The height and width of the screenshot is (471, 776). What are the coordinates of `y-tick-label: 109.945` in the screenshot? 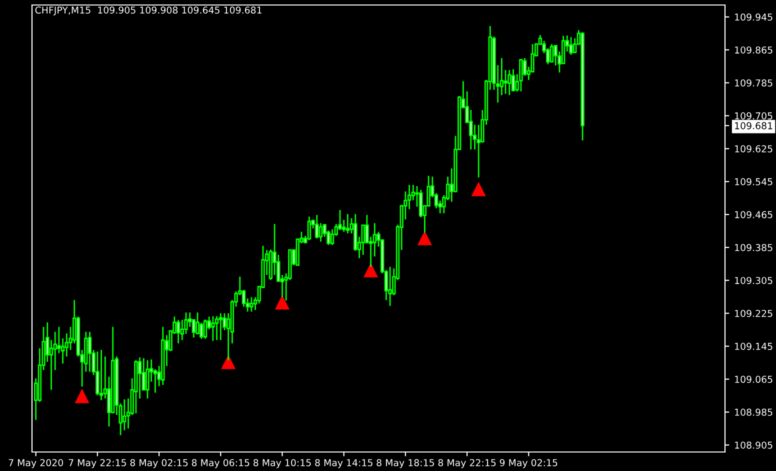 It's located at (753, 17).